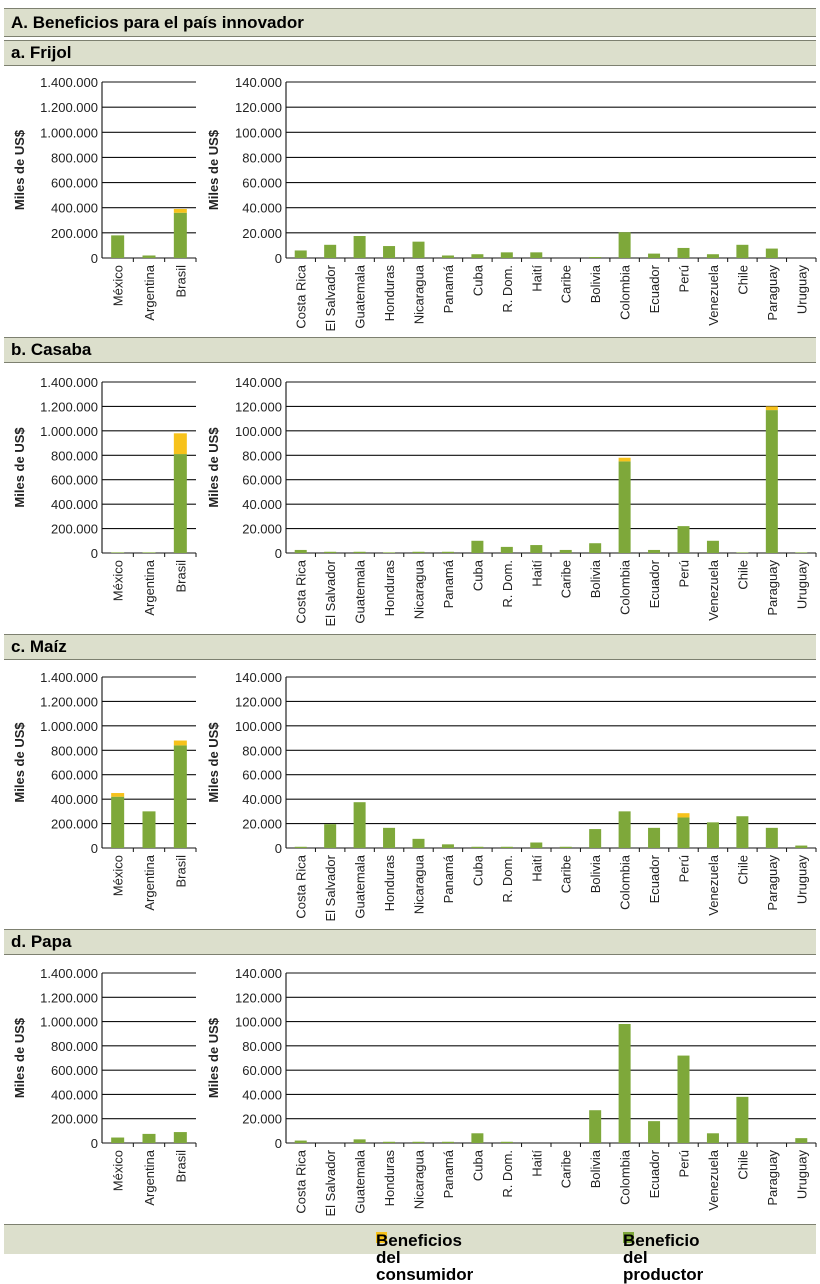  I want to click on x-tick-label-d-papa-r-dom: R. Dom., so click(507, 1174).